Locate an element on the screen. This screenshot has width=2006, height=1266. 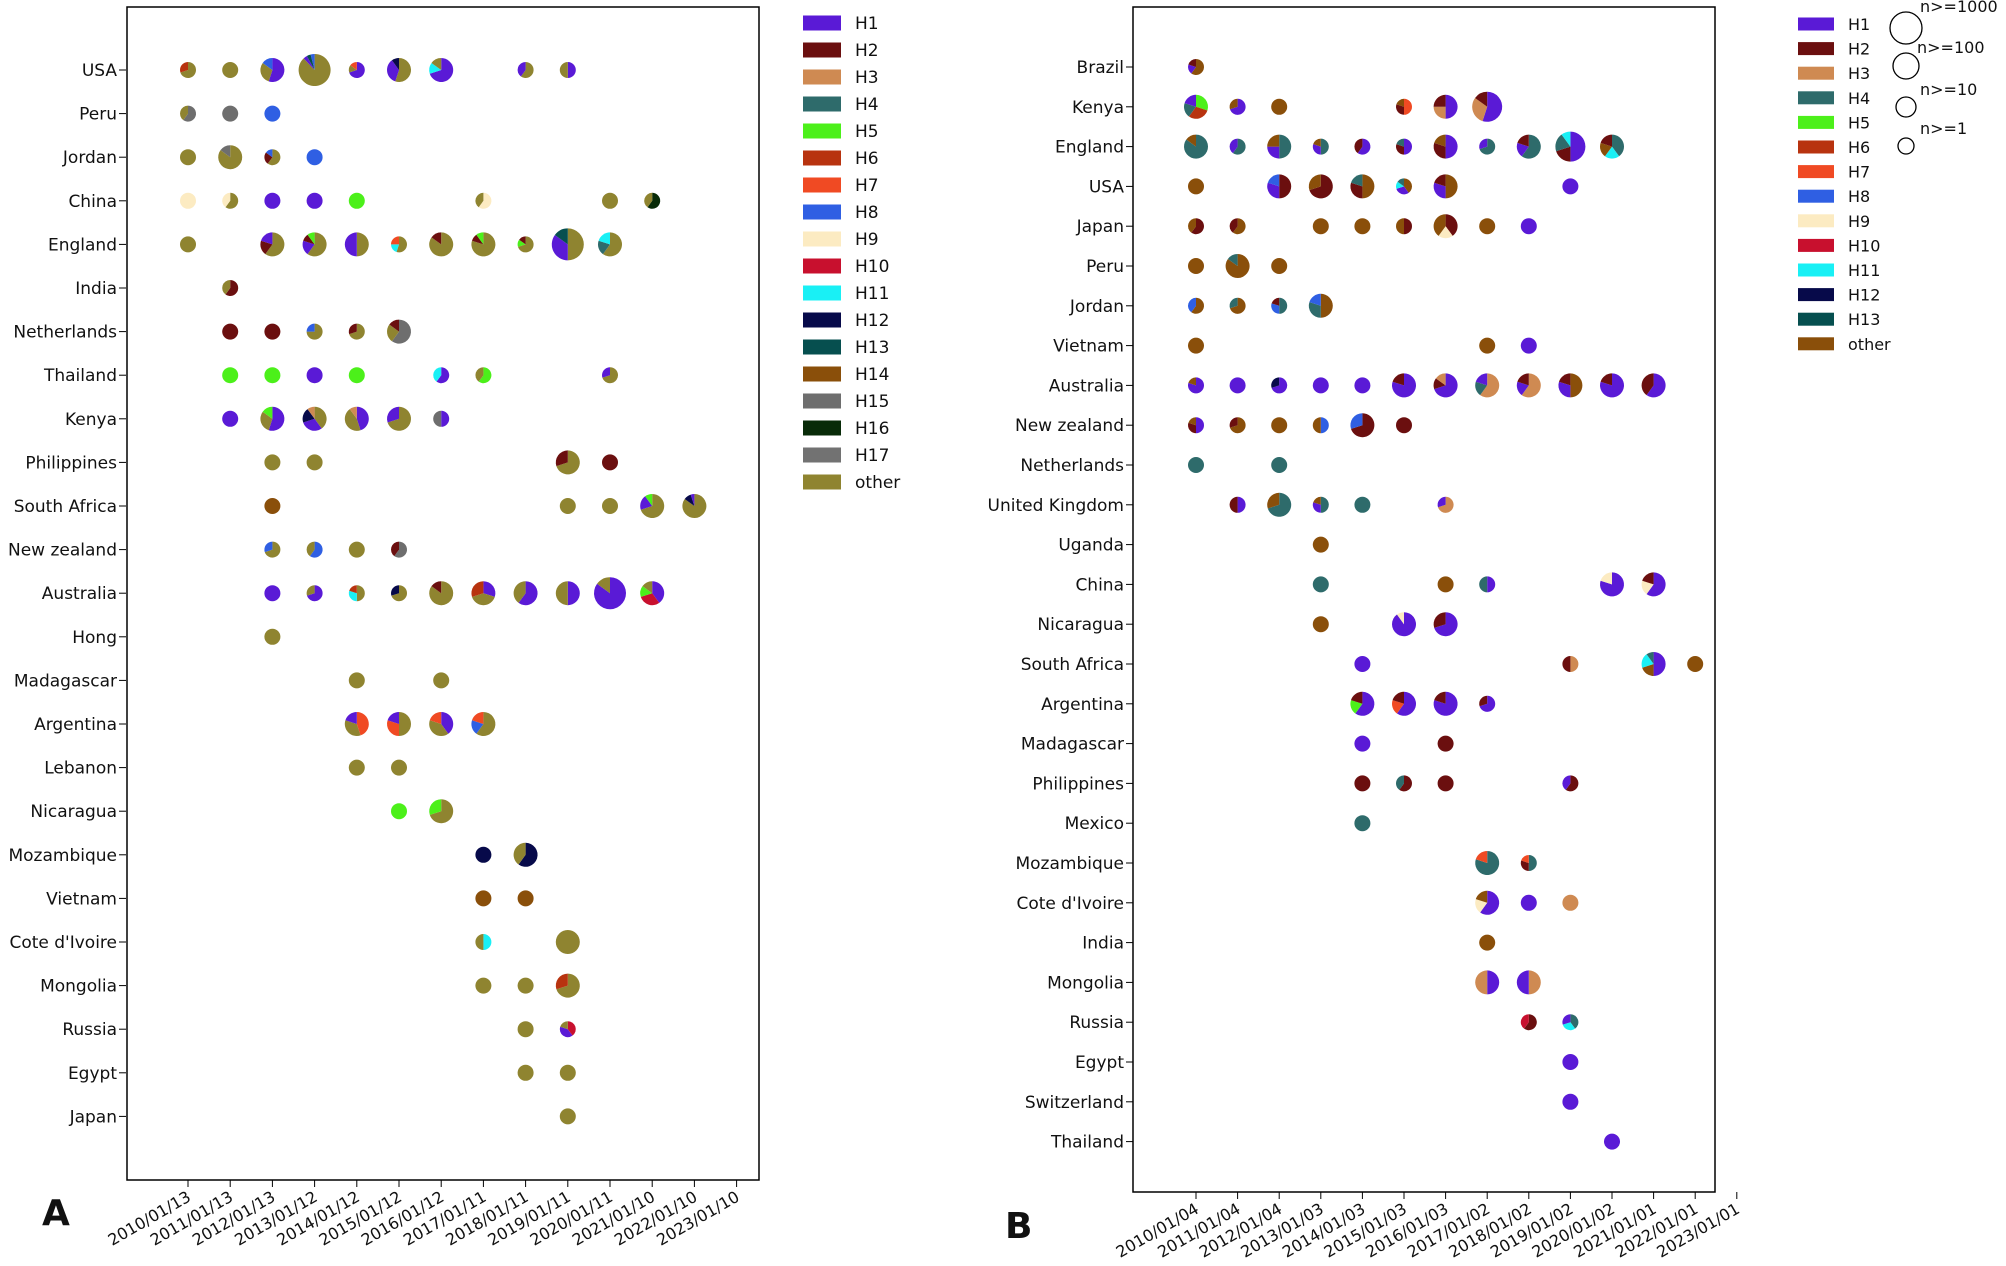
ytick-label-b-kenya: Kenya is located at coordinates (1098, 108).